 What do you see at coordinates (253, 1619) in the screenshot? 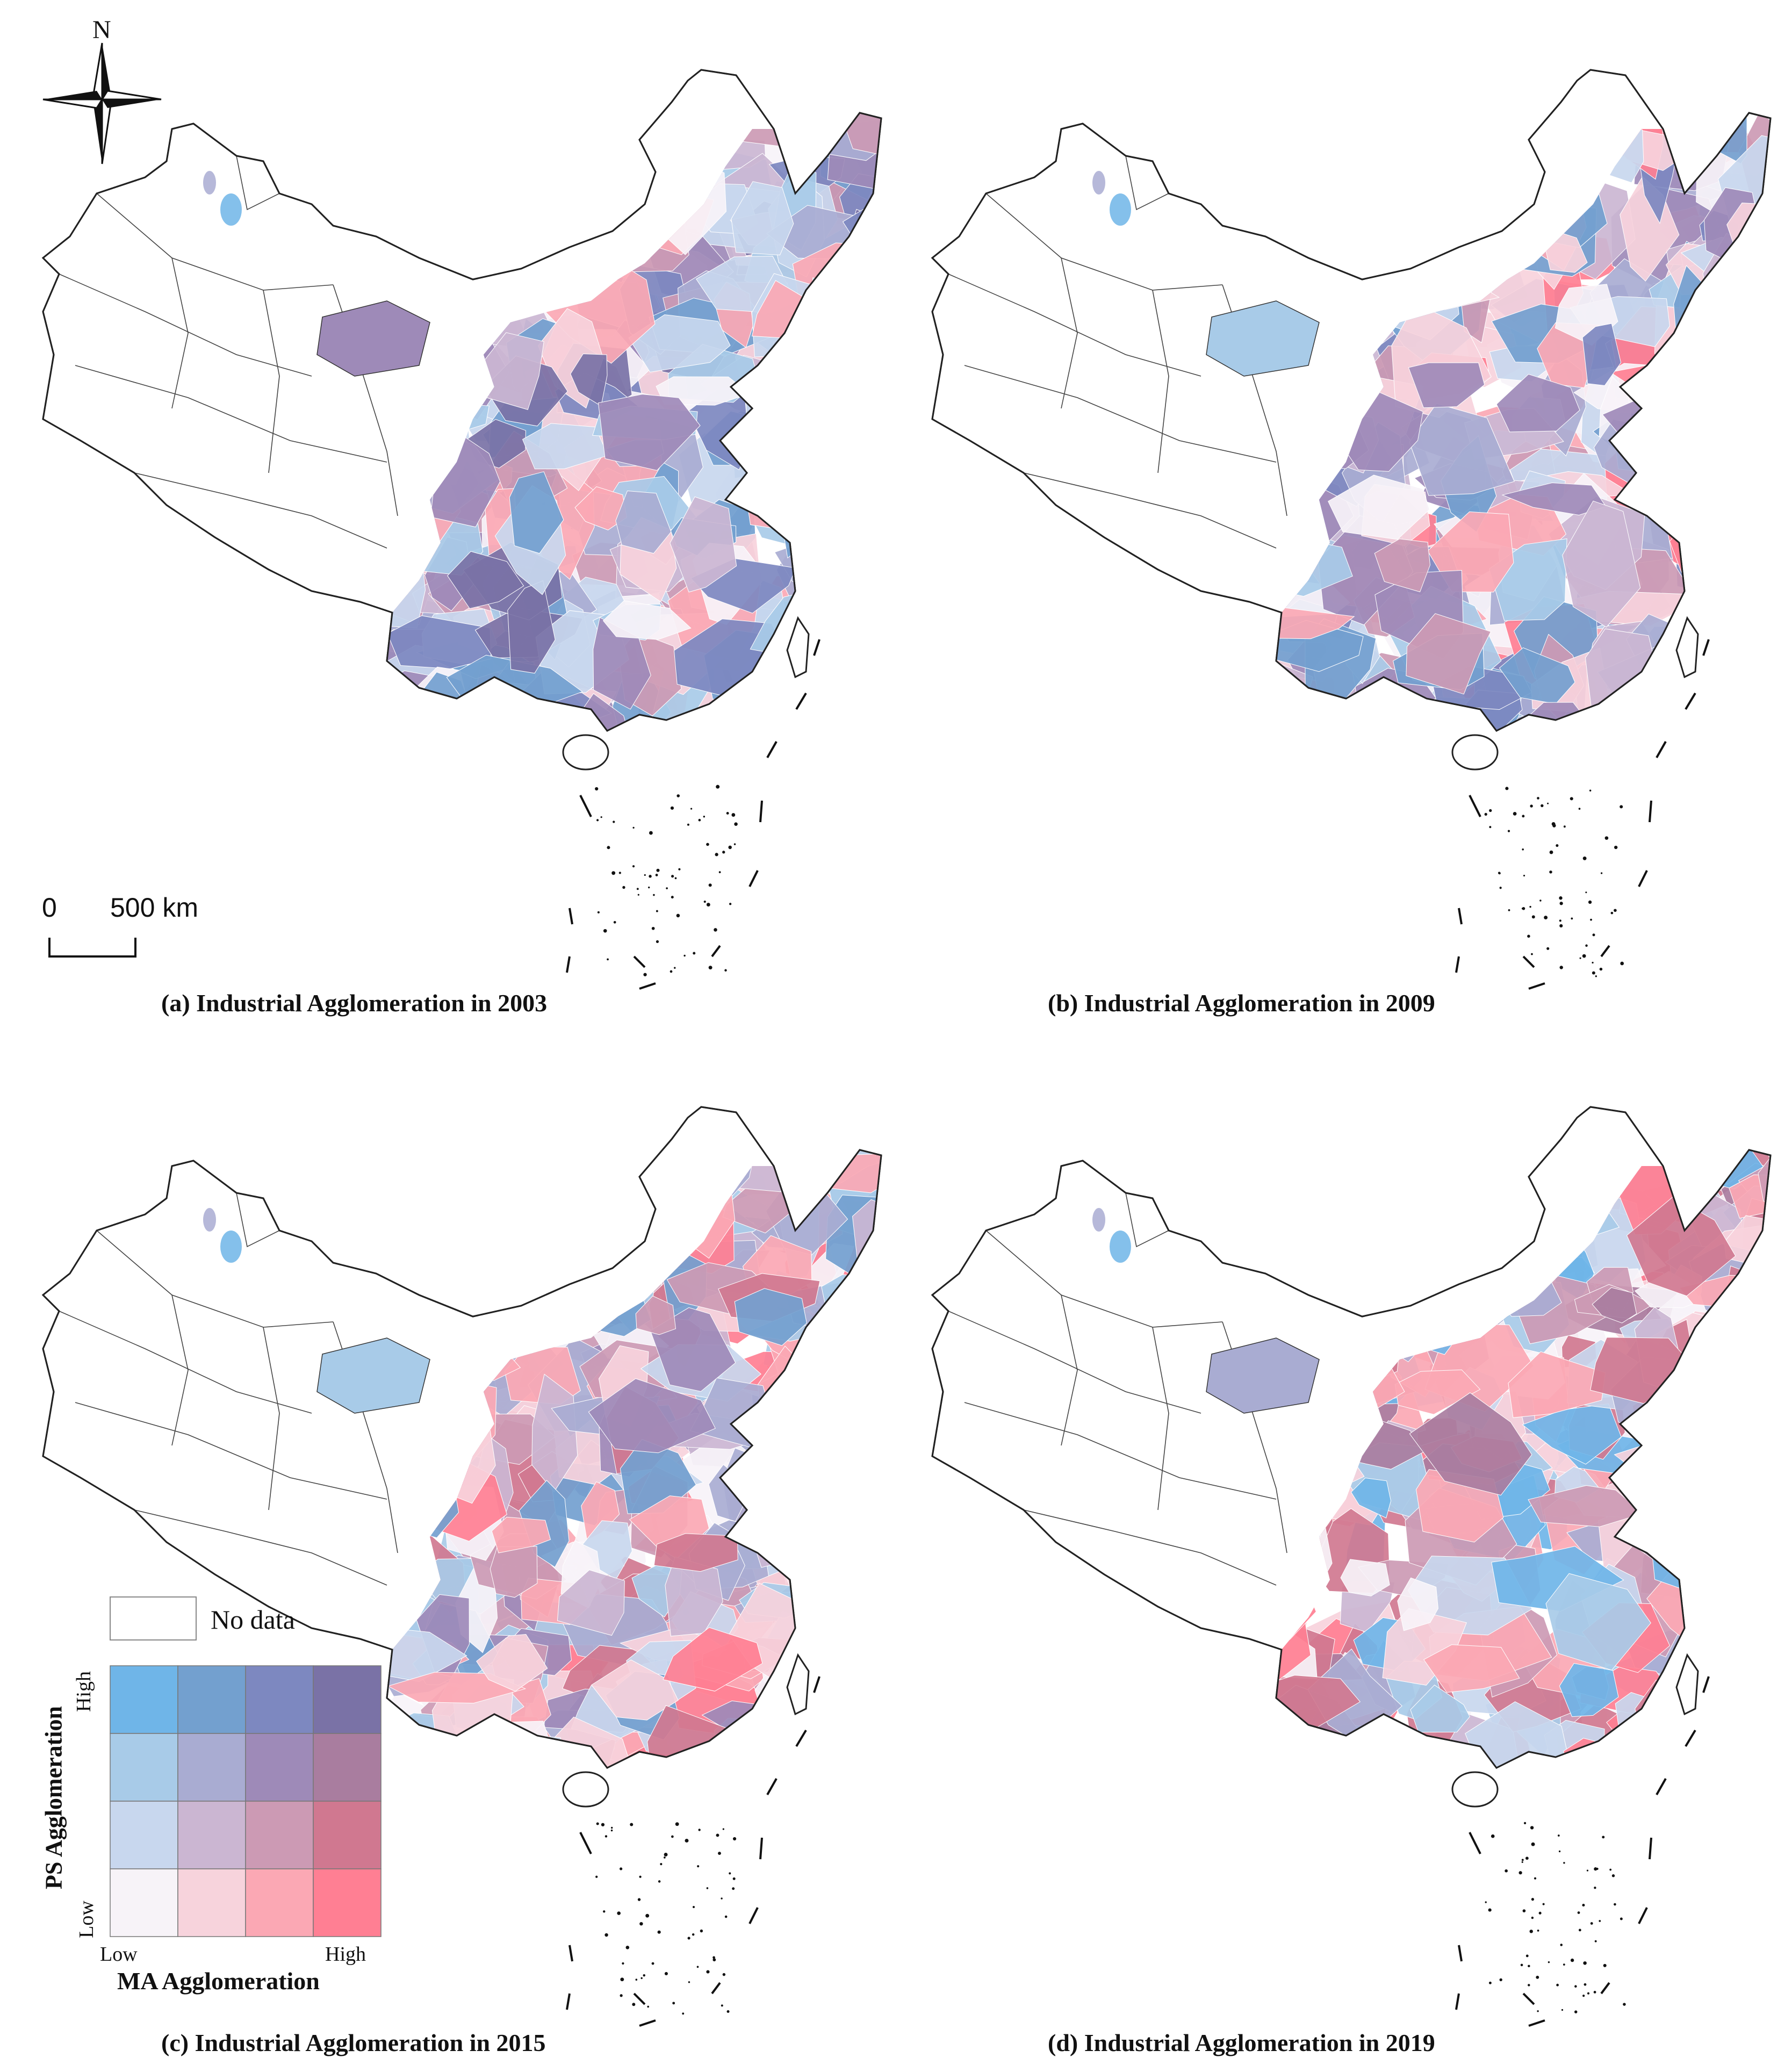
I see `legend-no-data-label: No data` at bounding box center [253, 1619].